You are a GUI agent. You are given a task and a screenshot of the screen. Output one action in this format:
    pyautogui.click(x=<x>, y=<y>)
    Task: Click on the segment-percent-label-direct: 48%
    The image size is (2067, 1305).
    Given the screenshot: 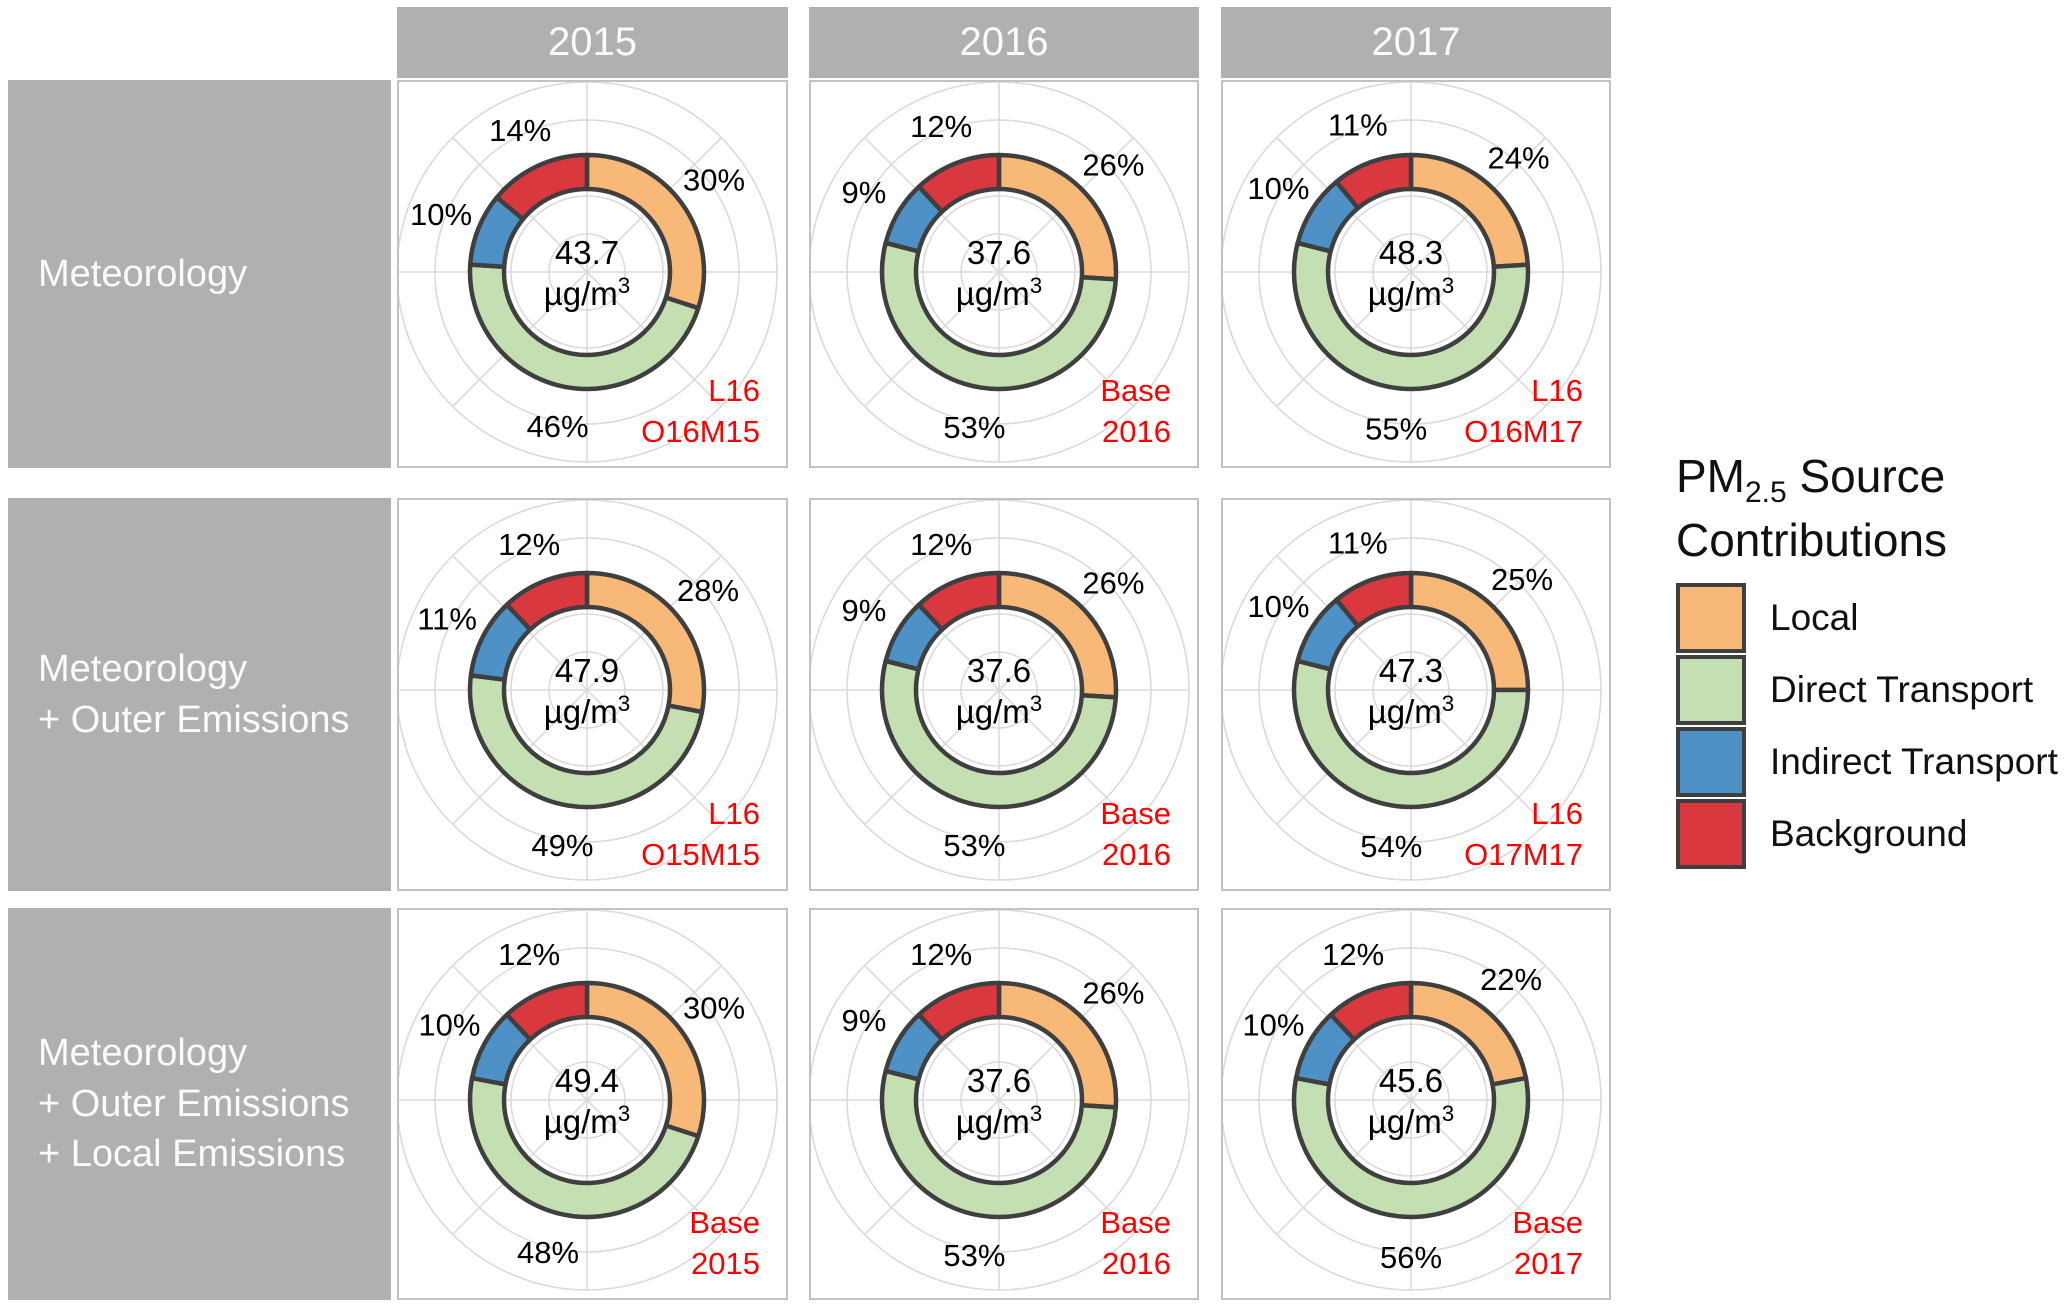 What is the action you would take?
    pyautogui.click(x=548, y=1252)
    